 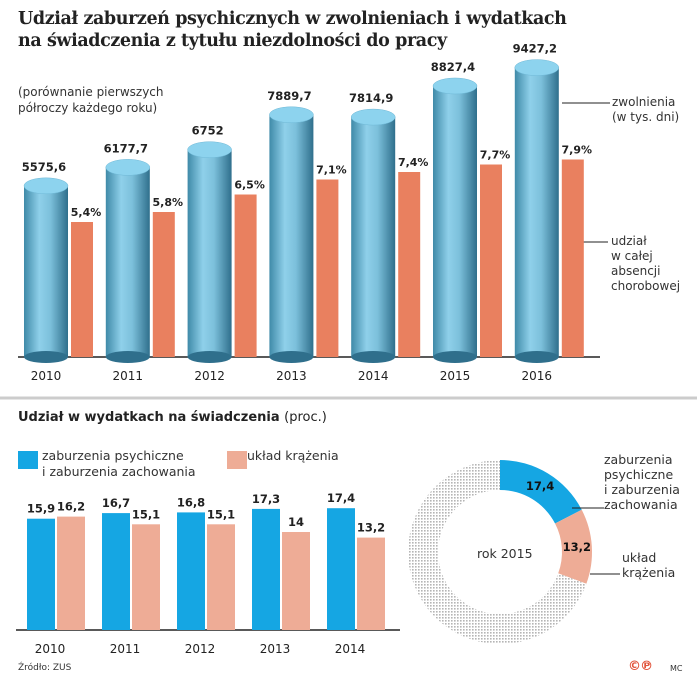 What do you see at coordinates (168, 202) in the screenshot?
I see `share-value-label: 5,8%` at bounding box center [168, 202].